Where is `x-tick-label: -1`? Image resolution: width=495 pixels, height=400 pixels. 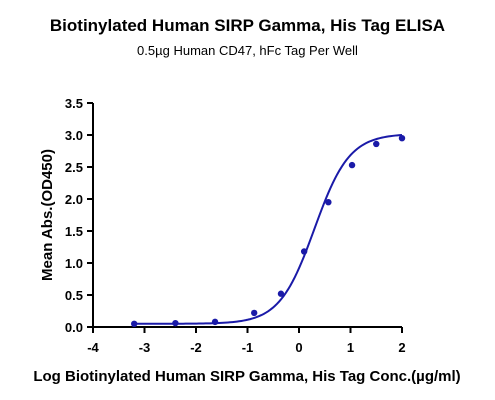
x-tick-label: -1 is located at coordinates (248, 347).